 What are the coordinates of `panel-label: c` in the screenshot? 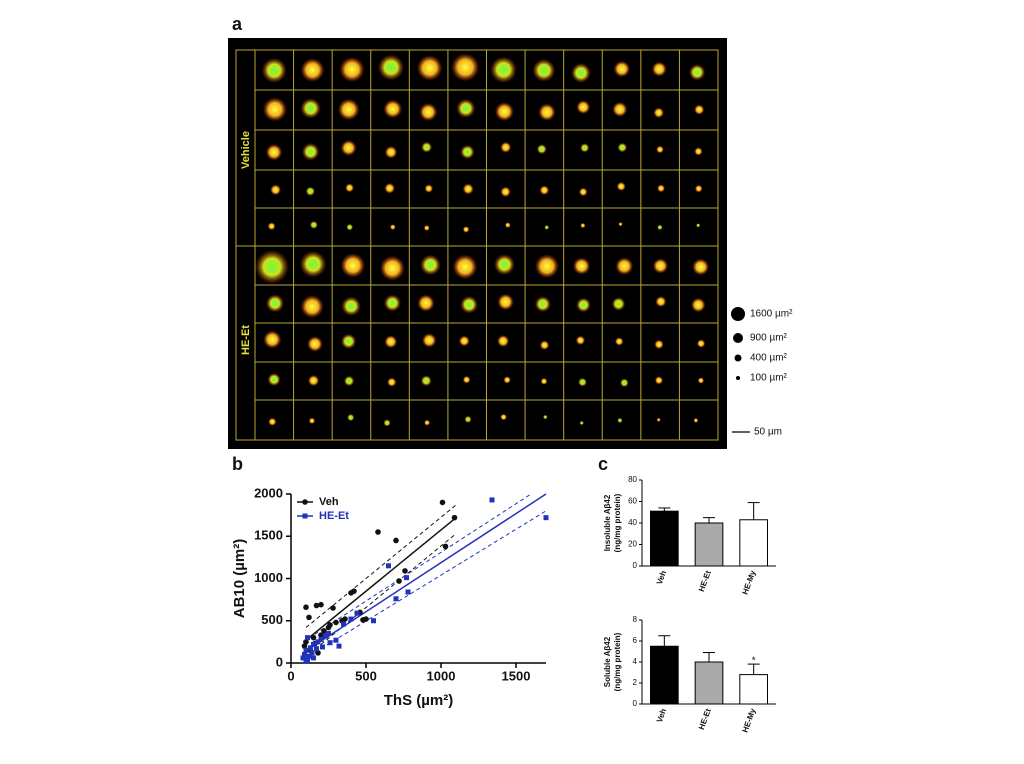 It's located at (603, 464).